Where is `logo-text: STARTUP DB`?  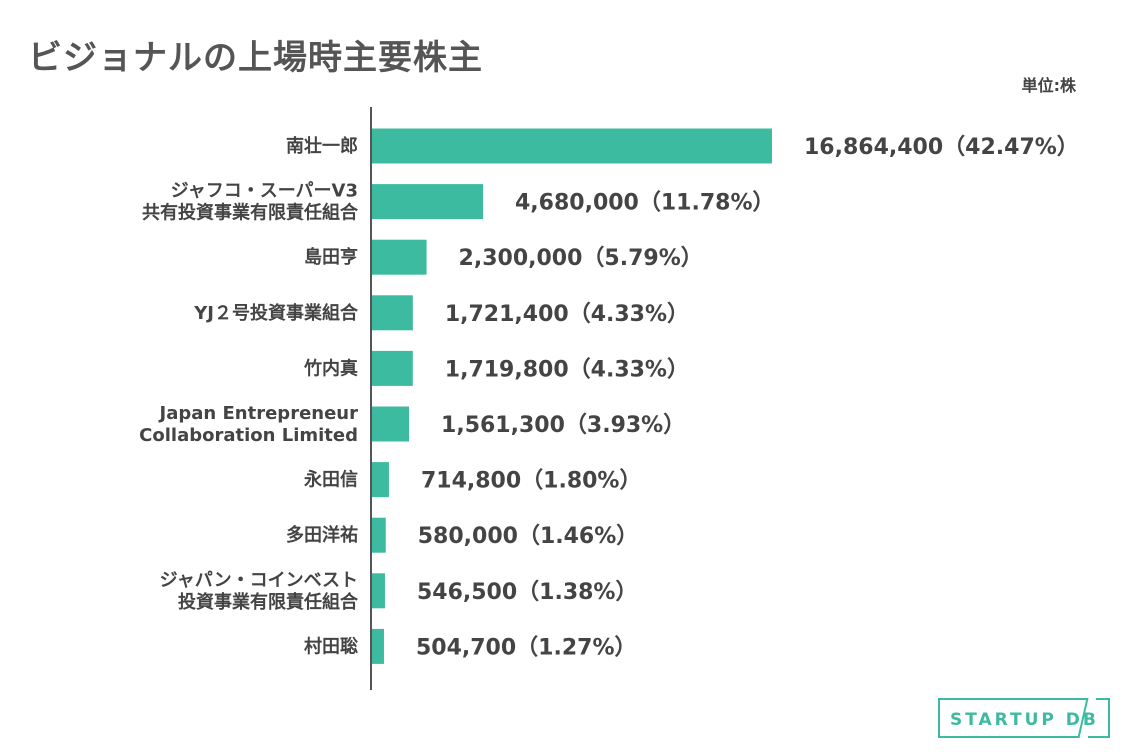 logo-text: STARTUP DB is located at coordinates (1024, 720).